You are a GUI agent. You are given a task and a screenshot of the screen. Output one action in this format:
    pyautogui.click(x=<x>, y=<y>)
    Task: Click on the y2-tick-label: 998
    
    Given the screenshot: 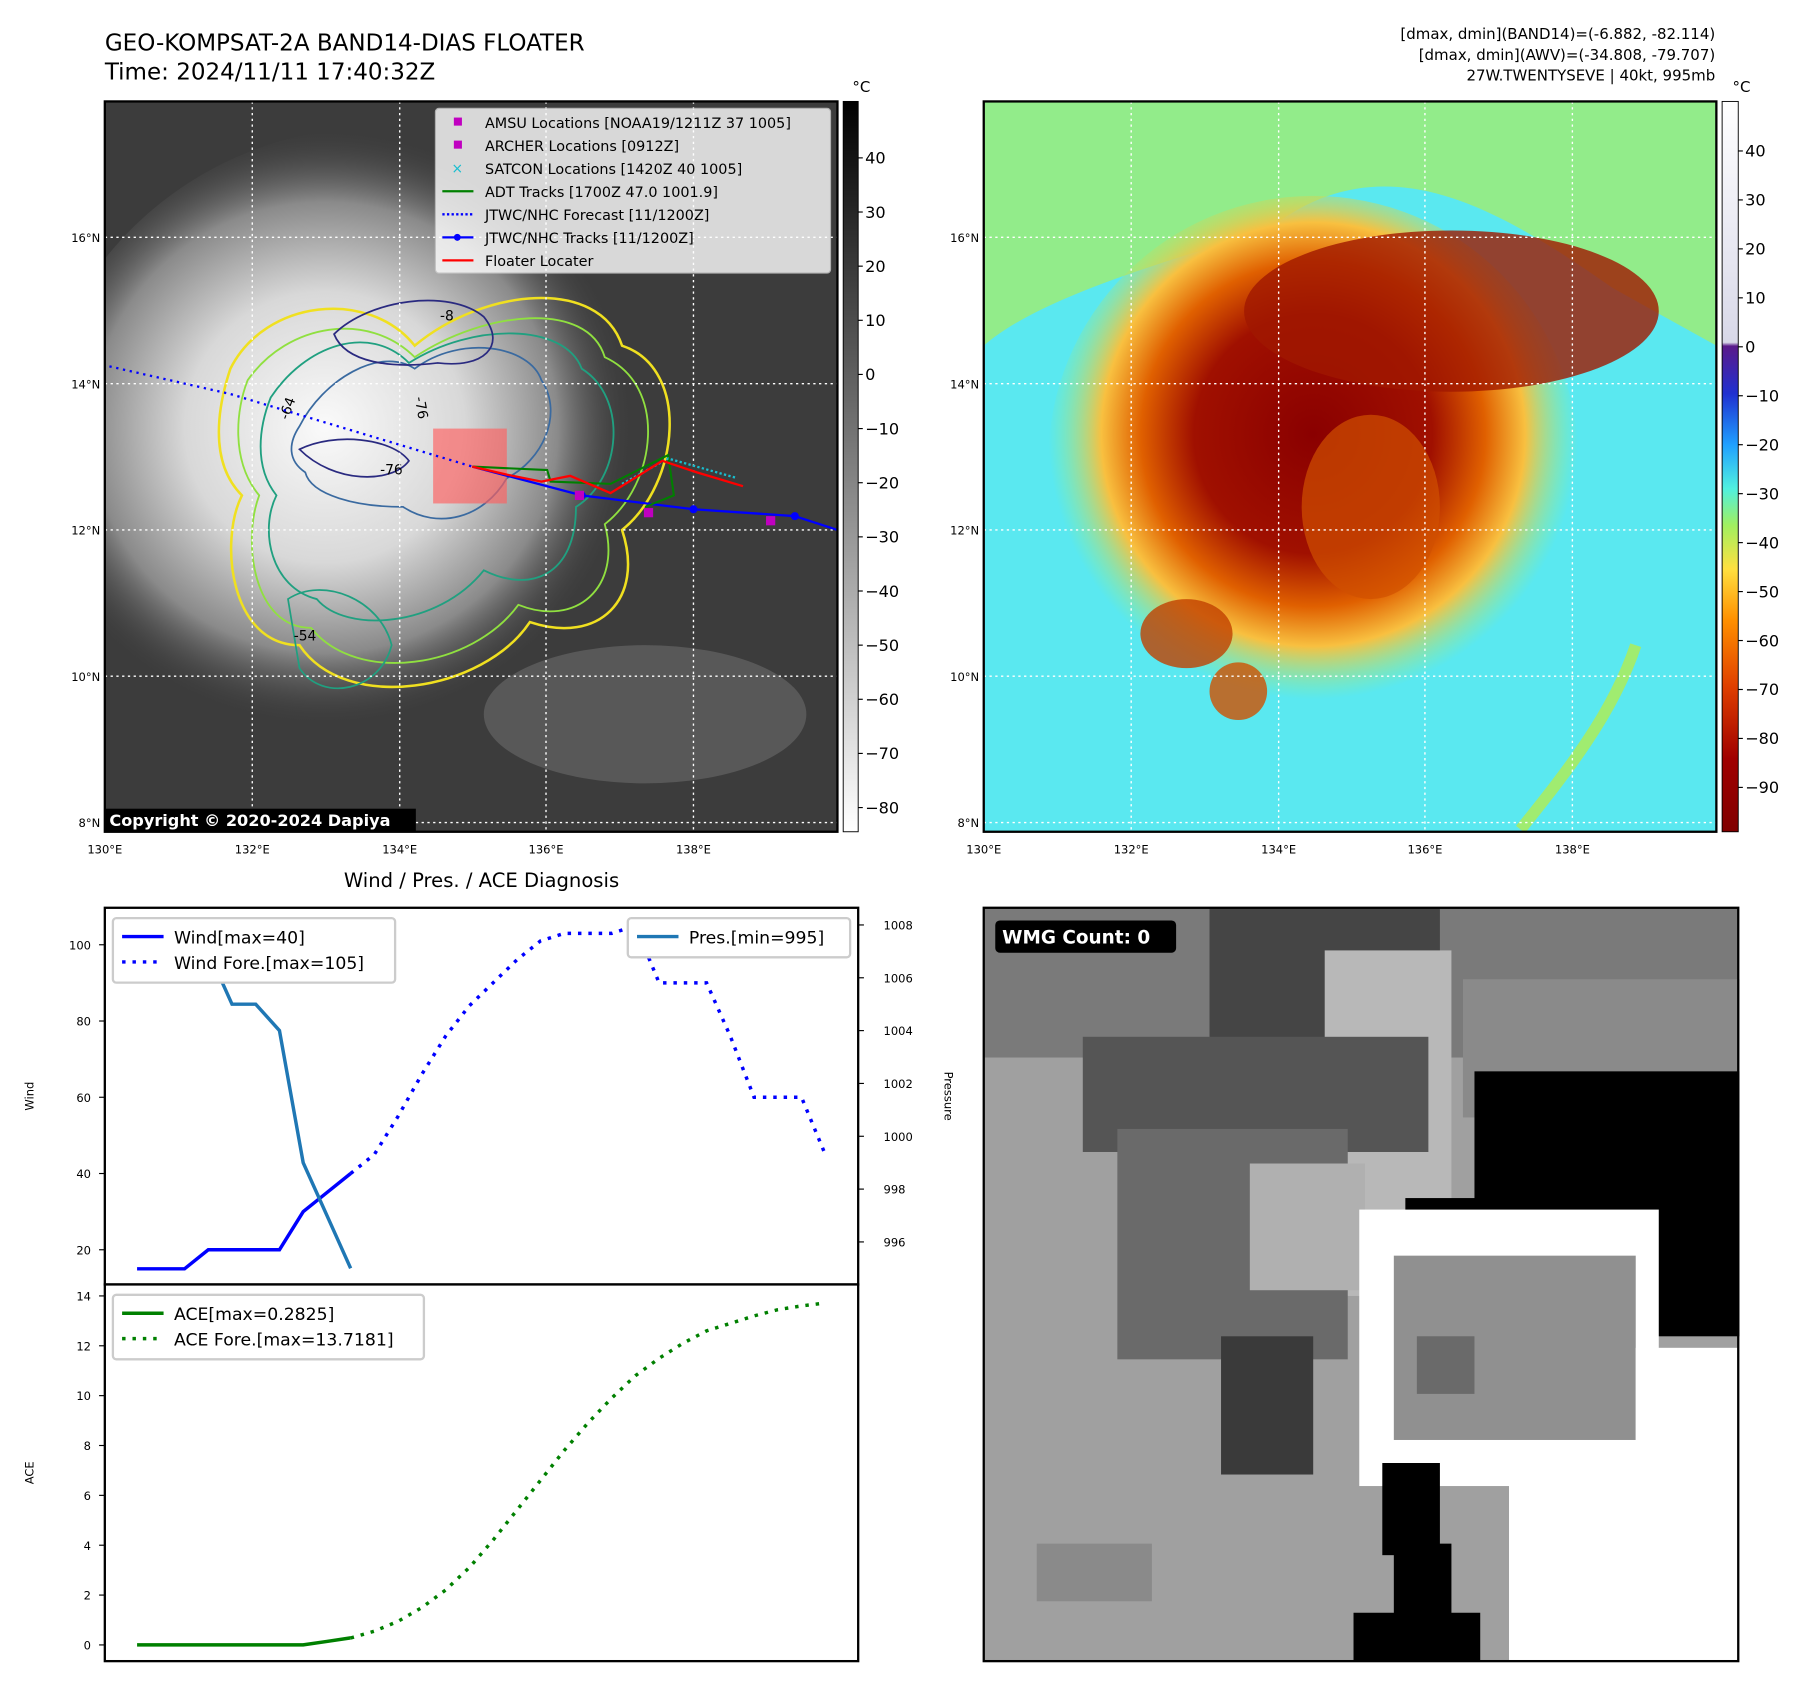 What is the action you would take?
    pyautogui.click(x=895, y=1190)
    